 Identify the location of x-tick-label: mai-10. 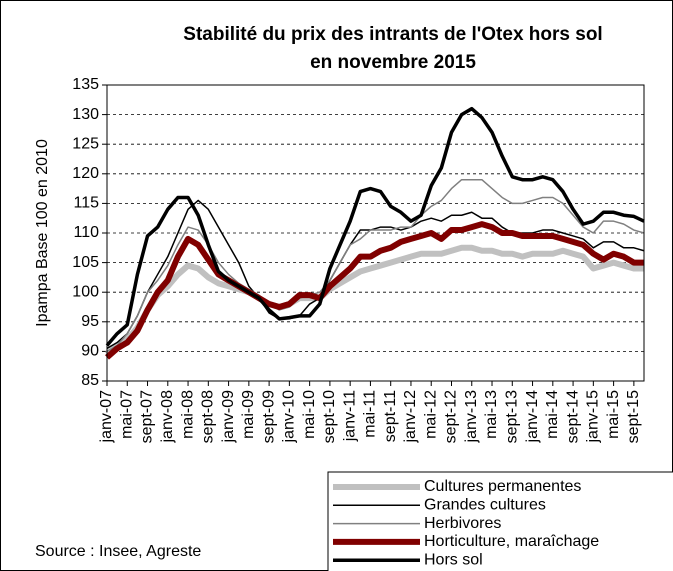
(309, 414).